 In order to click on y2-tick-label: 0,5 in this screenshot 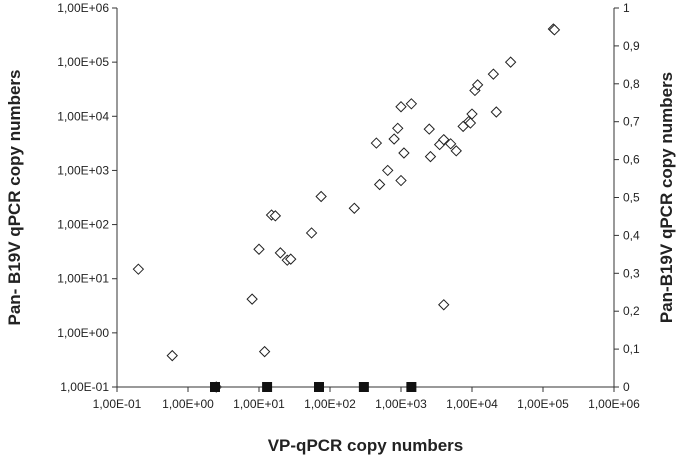, I will do `click(631, 198)`.